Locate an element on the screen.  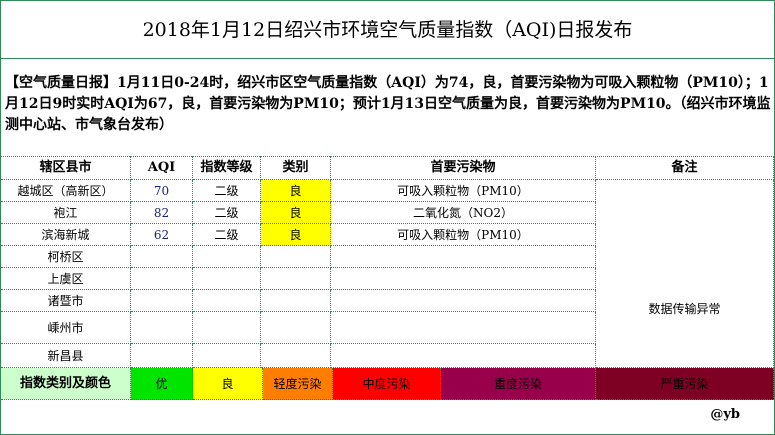
header-remark: 备注 is located at coordinates (685, 168).